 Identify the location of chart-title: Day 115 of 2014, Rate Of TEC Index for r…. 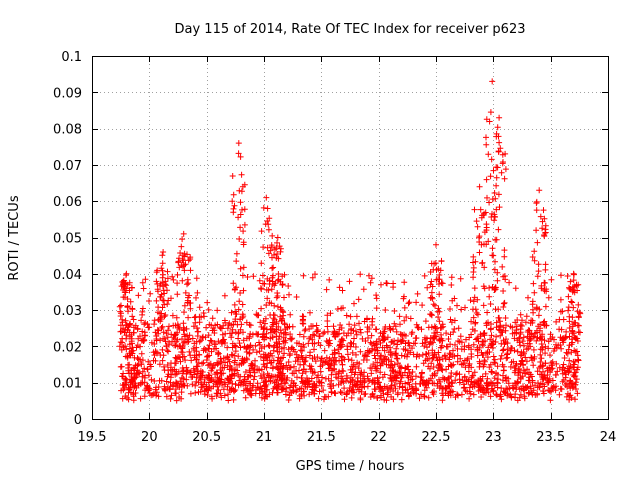
(350, 29).